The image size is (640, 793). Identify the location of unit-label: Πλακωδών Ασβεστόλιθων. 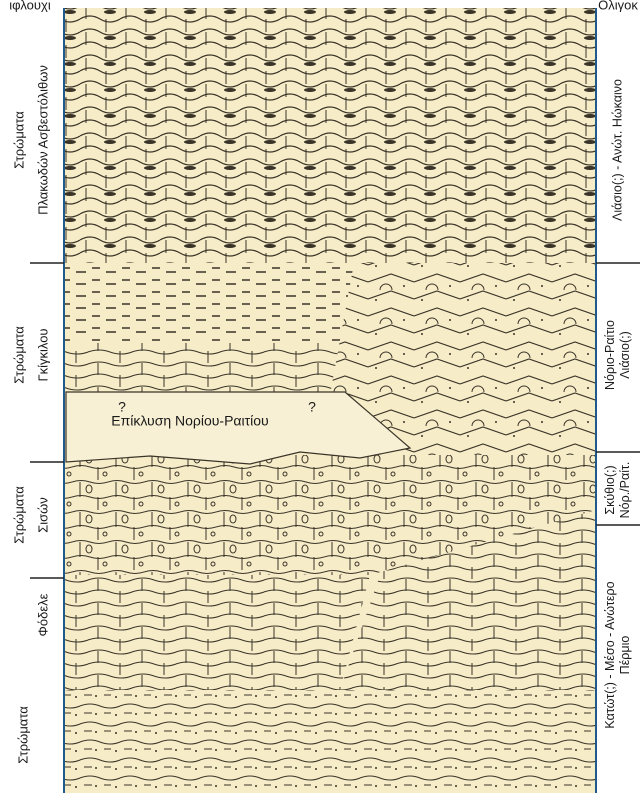
(42, 140).